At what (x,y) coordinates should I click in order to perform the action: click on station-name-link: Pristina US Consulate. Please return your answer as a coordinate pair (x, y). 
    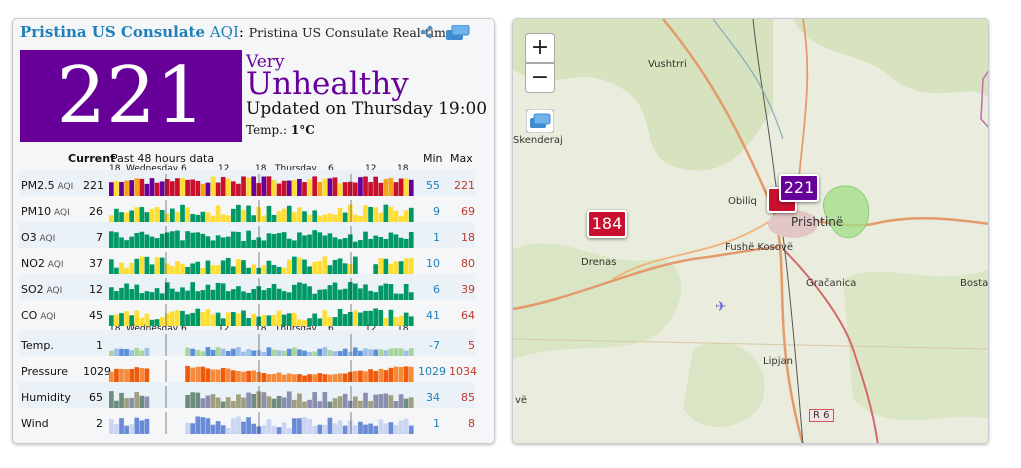
    Looking at the image, I should click on (113, 32).